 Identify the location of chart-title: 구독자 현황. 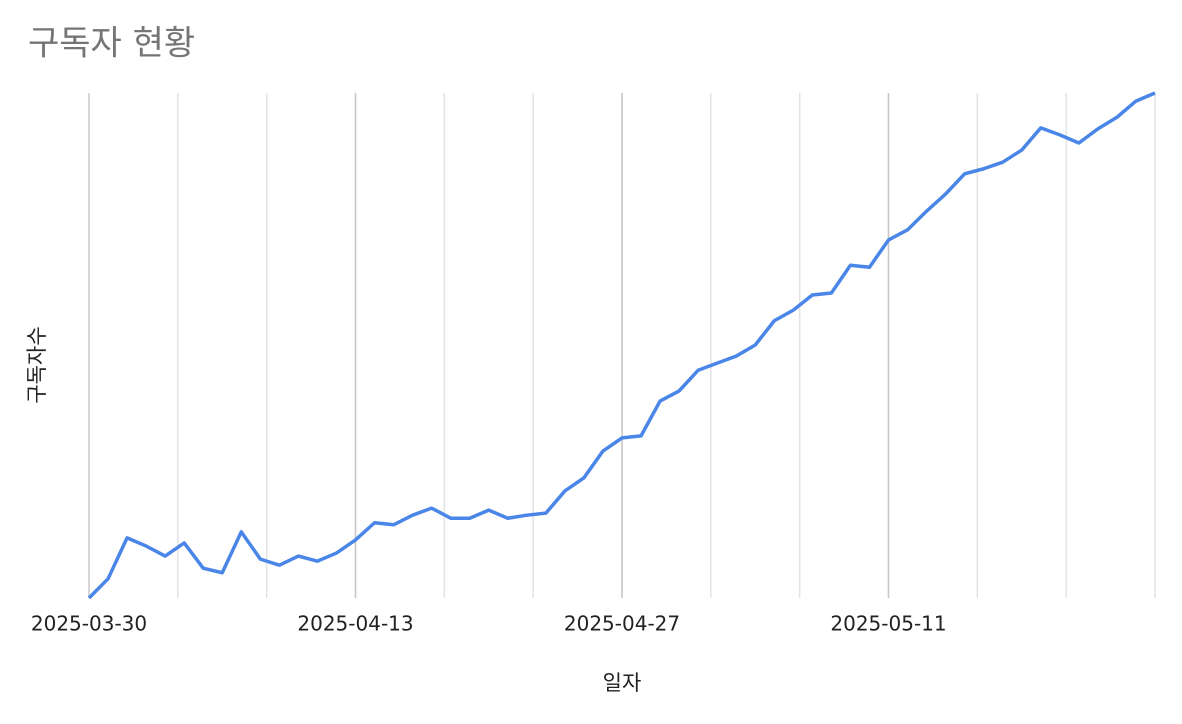
(111, 44).